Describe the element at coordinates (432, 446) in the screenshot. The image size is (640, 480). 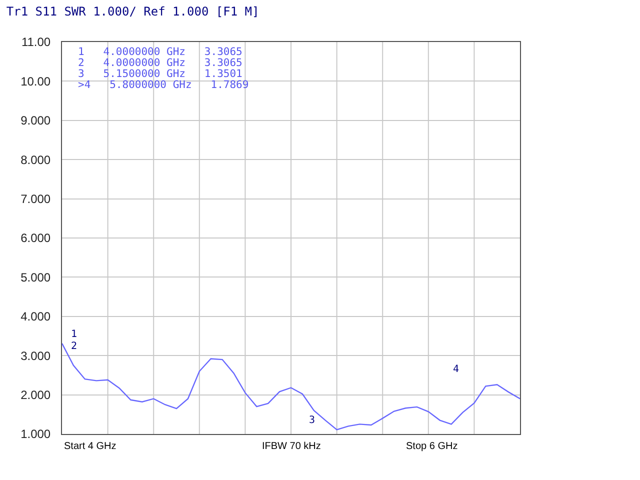
I see `text: Stop 6 GHz` at that location.